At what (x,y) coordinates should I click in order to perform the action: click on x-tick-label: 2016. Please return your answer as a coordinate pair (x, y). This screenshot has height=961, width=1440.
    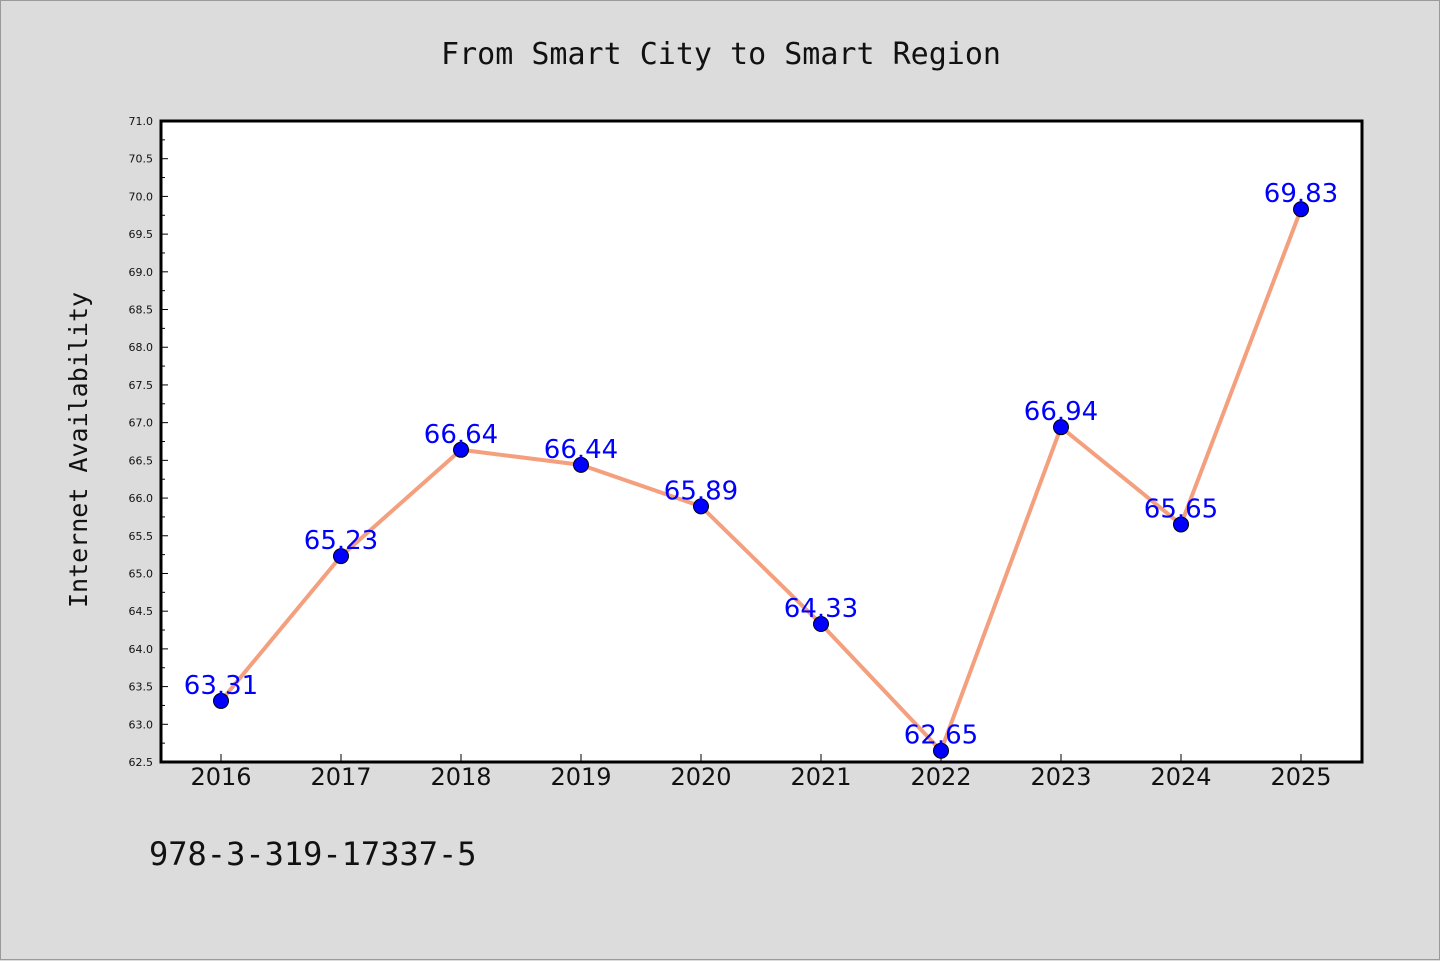
    Looking at the image, I should click on (220, 777).